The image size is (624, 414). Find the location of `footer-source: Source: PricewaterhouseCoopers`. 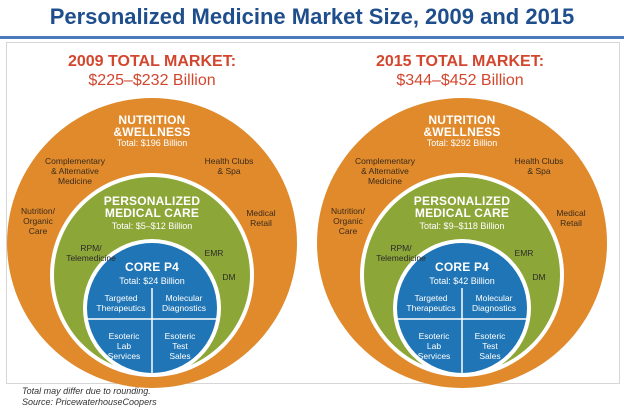

footer-source: Source: PricewaterhouseCoopers is located at coordinates (89, 402).